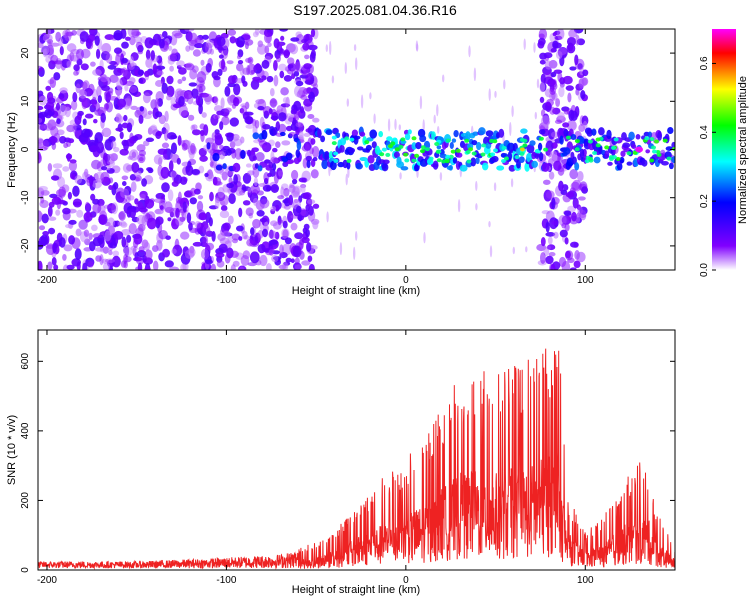  What do you see at coordinates (25, 500) in the screenshot?
I see `y-tick-label: 200` at bounding box center [25, 500].